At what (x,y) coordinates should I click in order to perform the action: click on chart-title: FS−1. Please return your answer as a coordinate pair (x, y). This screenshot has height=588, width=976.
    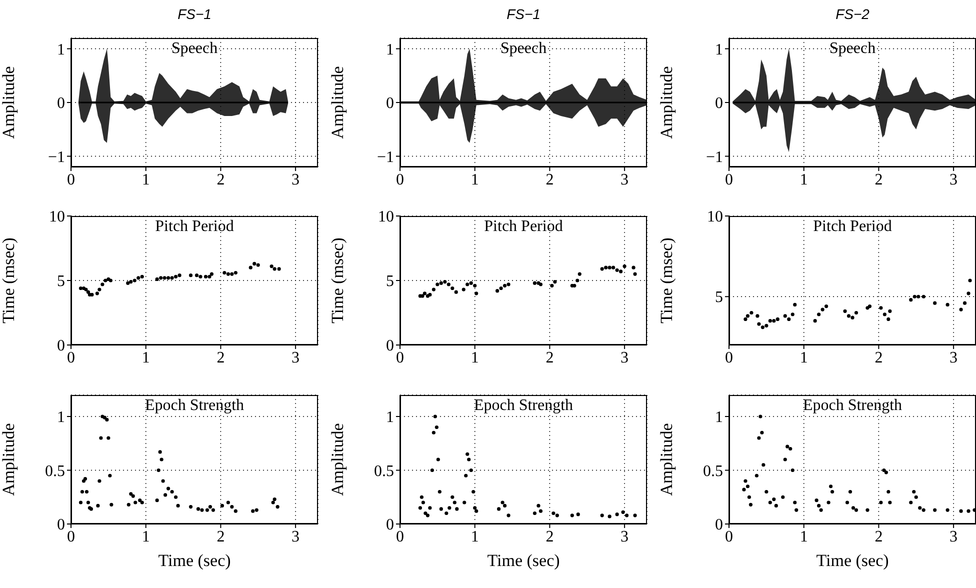
    Looking at the image, I should click on (524, 14).